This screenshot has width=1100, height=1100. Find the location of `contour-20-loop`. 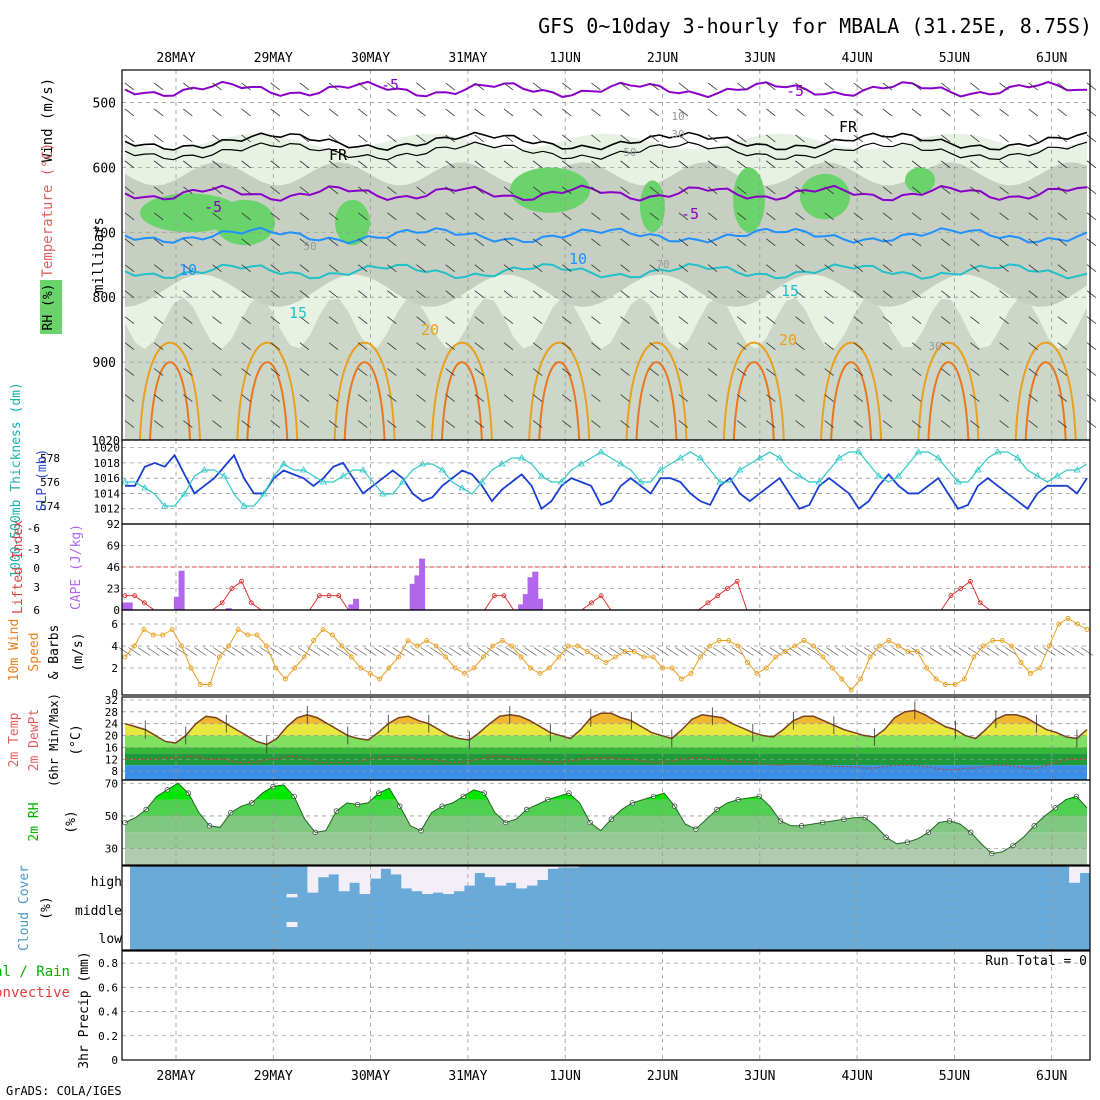

contour-20-loop is located at coordinates (559, 391).